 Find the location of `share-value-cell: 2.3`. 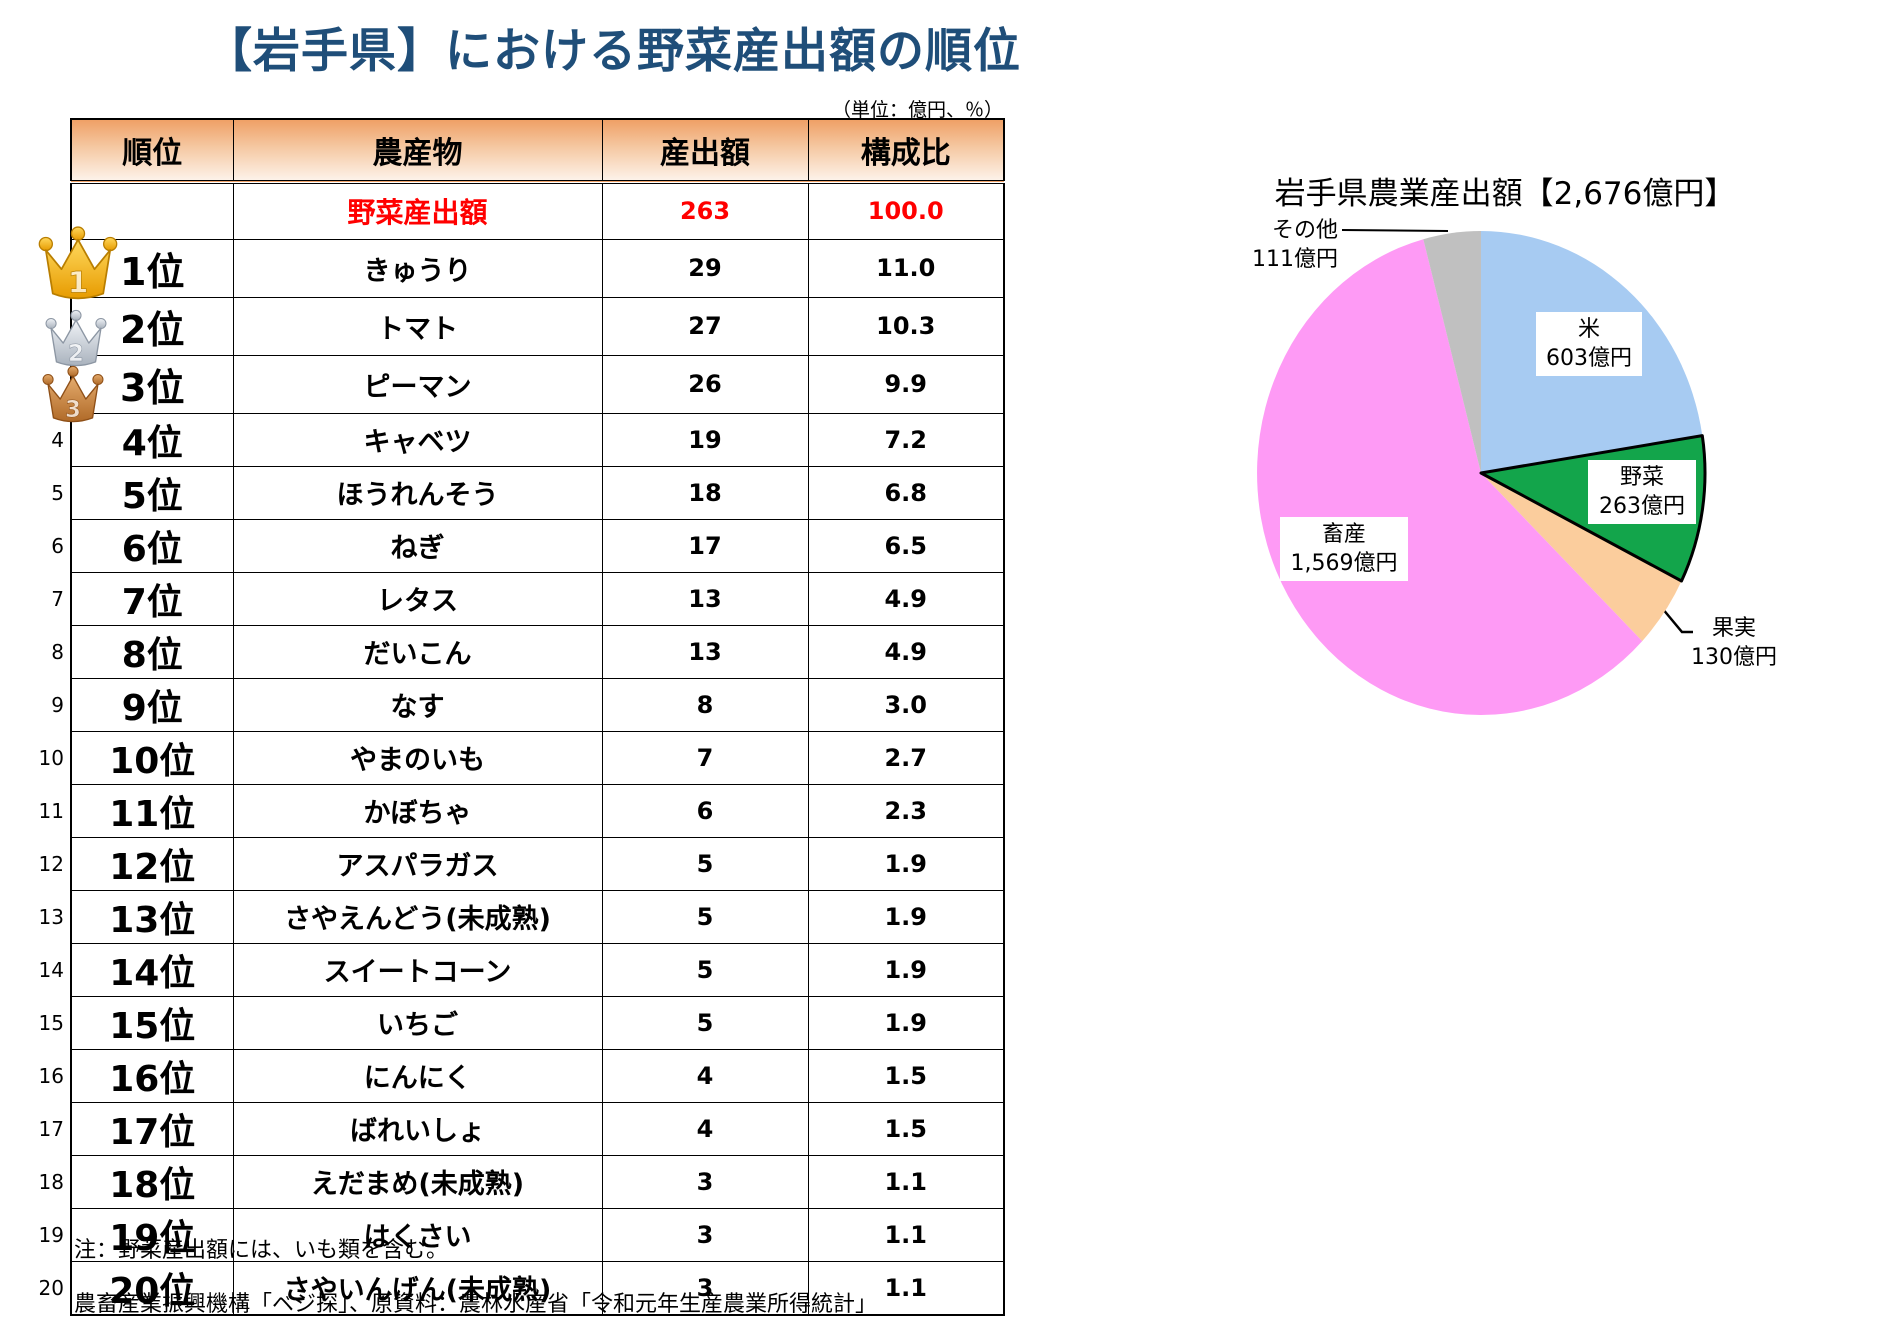

share-value-cell: 2.3 is located at coordinates (906, 810).